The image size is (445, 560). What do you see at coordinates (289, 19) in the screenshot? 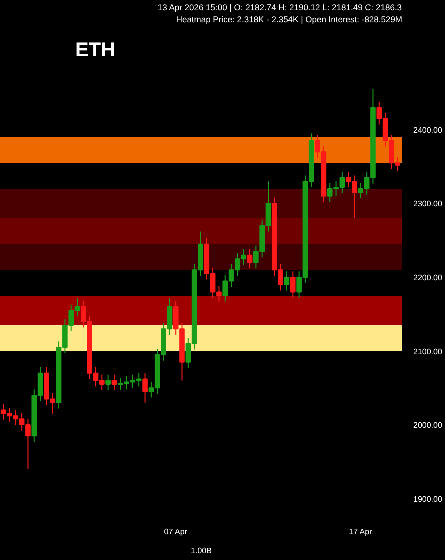
I see `annotation: Heatmap Price: 2.318K - 2.354K | Open Interest: -828.529M` at bounding box center [289, 19].